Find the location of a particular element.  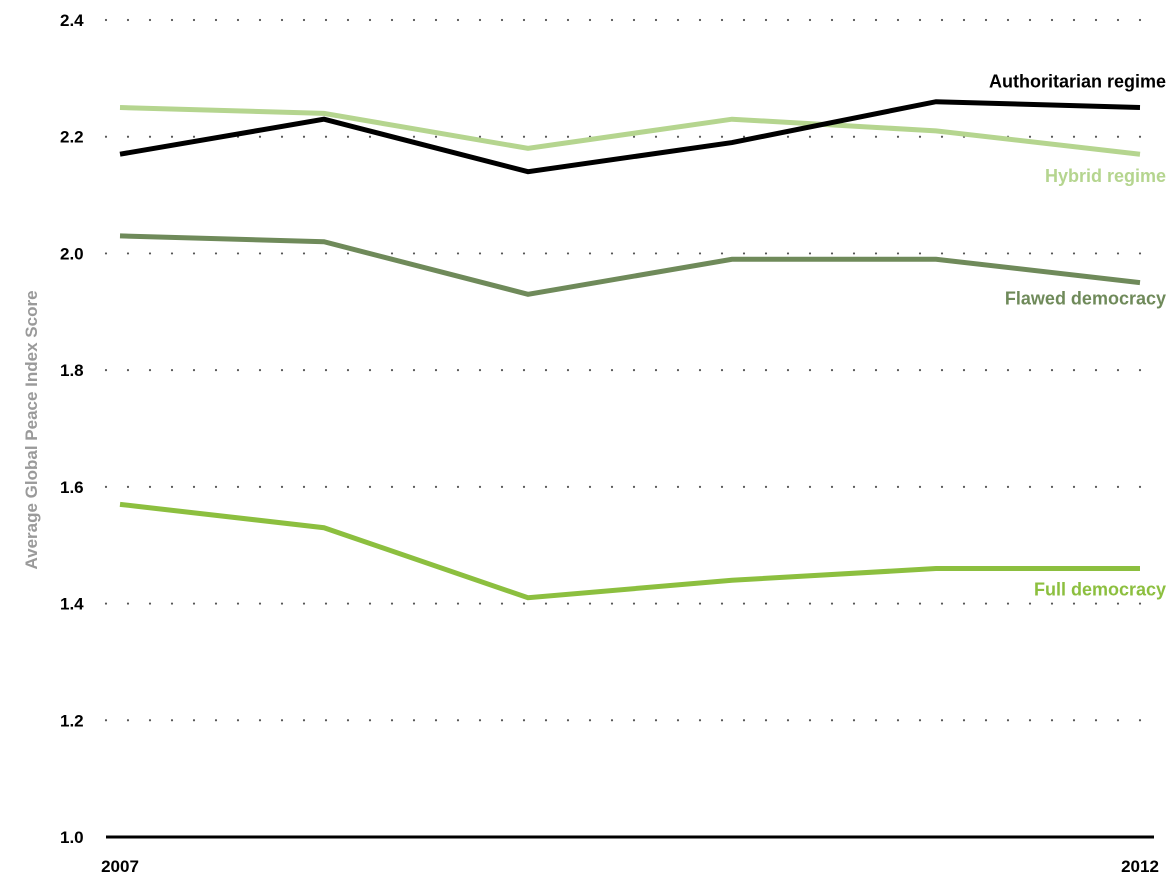

series-label-authoritarian-regime: Authoritarian regime is located at coordinates (1077, 82).